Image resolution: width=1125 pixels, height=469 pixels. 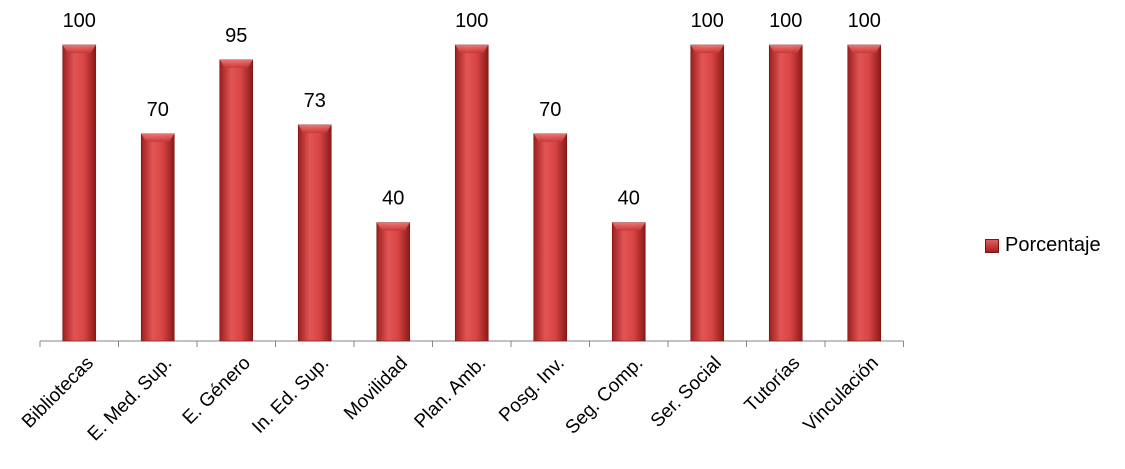 What do you see at coordinates (471, 343) in the screenshot?
I see `x-axis` at bounding box center [471, 343].